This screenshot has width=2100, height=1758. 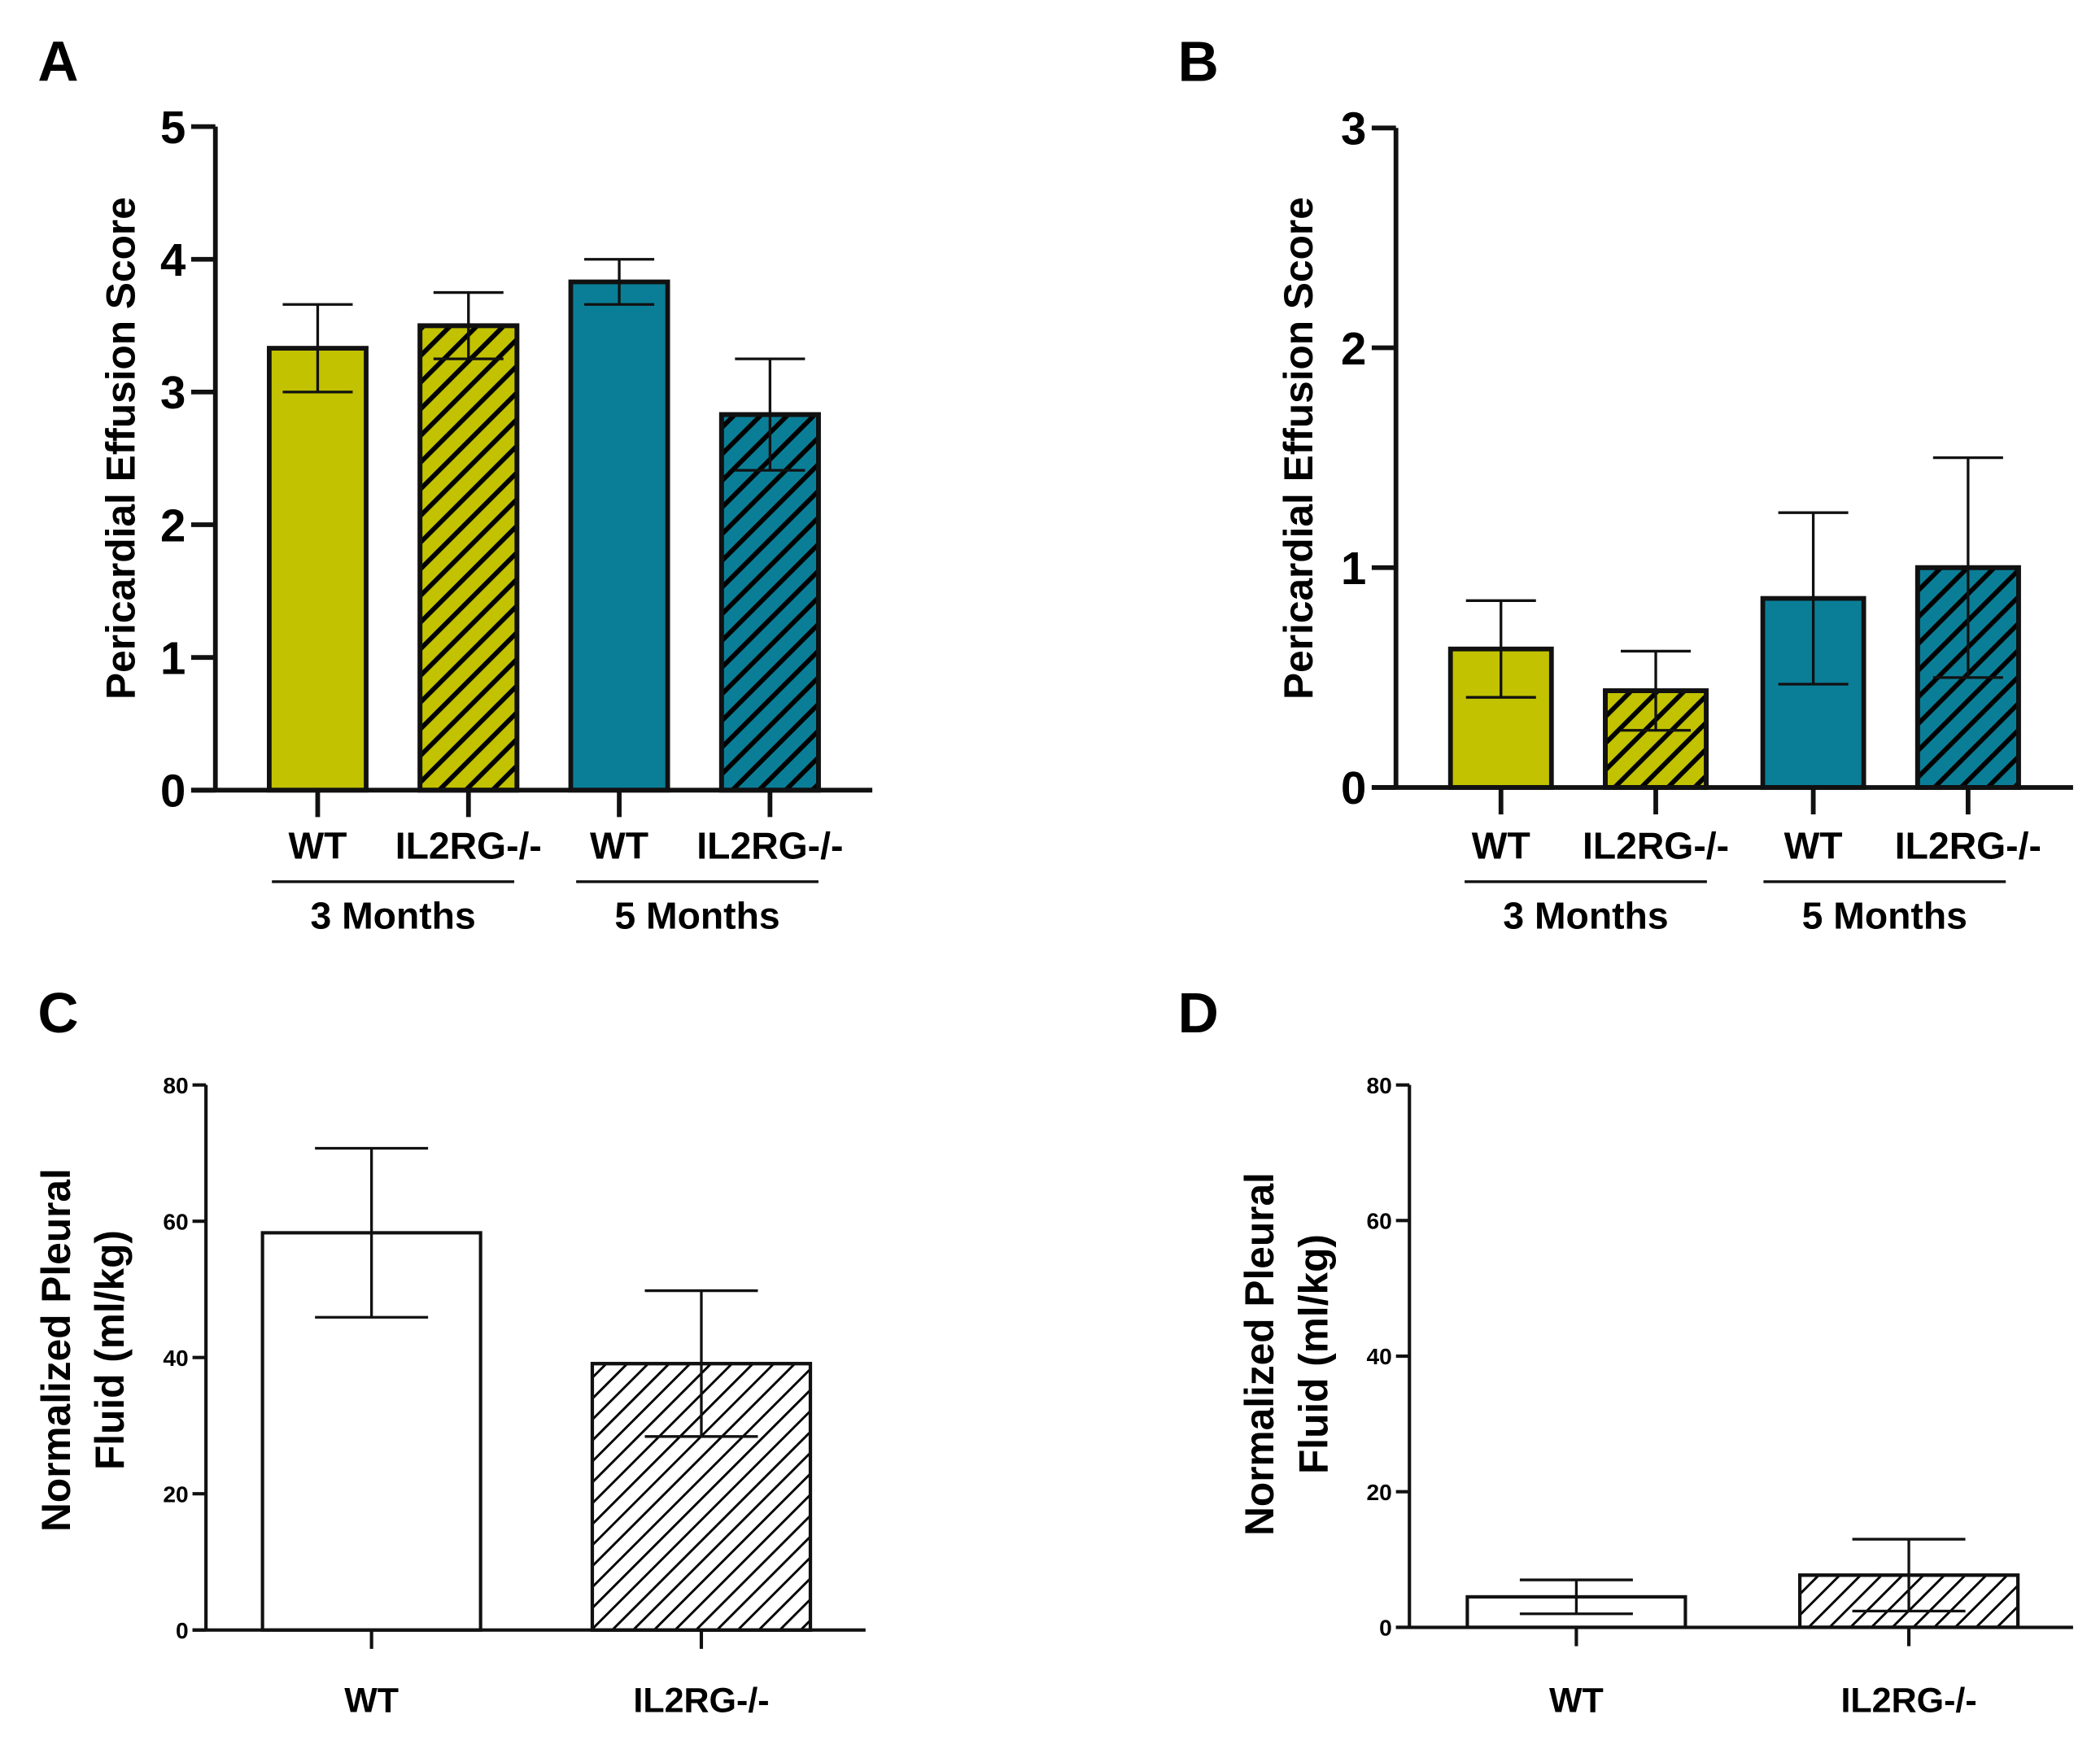 I want to click on panel-letter: D, so click(x=1198, y=1013).